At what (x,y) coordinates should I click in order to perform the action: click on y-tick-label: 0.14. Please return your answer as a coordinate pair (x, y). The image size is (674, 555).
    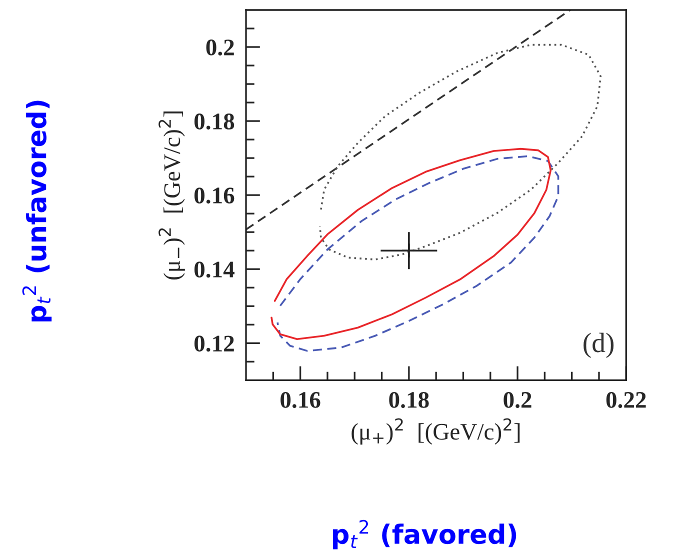
    Looking at the image, I should click on (214, 270).